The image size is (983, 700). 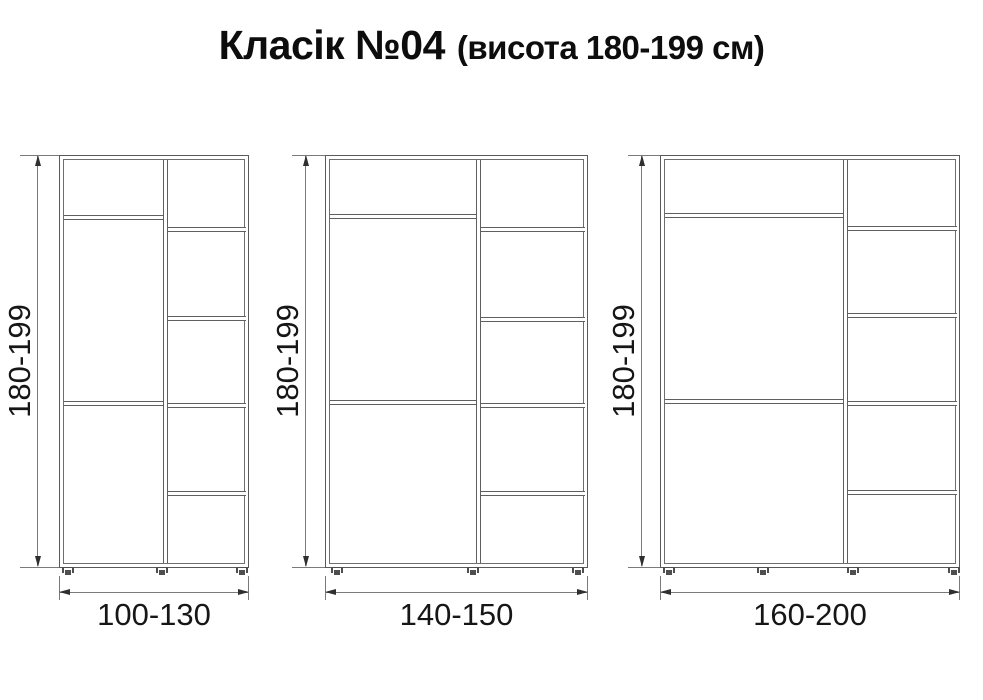 What do you see at coordinates (456, 614) in the screenshot?
I see `width-dimension-label: 140-150` at bounding box center [456, 614].